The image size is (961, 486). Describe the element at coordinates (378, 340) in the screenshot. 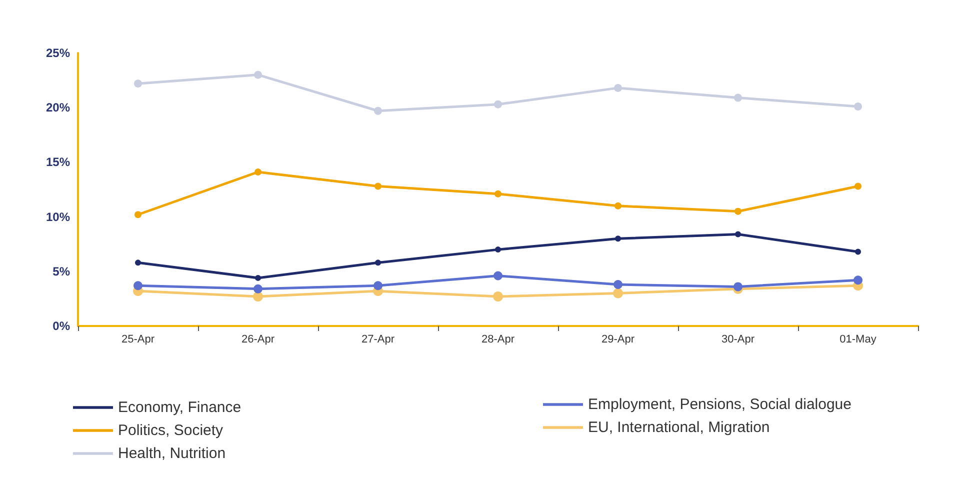

I see `x-tick-label: 27-Apr` at that location.